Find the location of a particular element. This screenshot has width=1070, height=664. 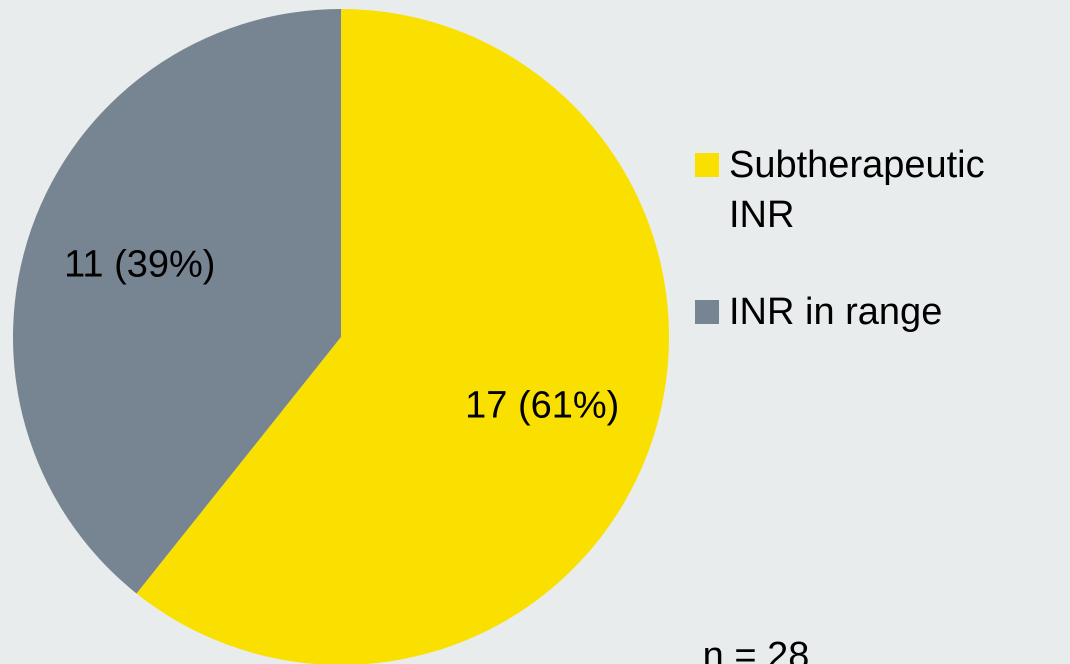

legend-label: INR in range is located at coordinates (836, 312).